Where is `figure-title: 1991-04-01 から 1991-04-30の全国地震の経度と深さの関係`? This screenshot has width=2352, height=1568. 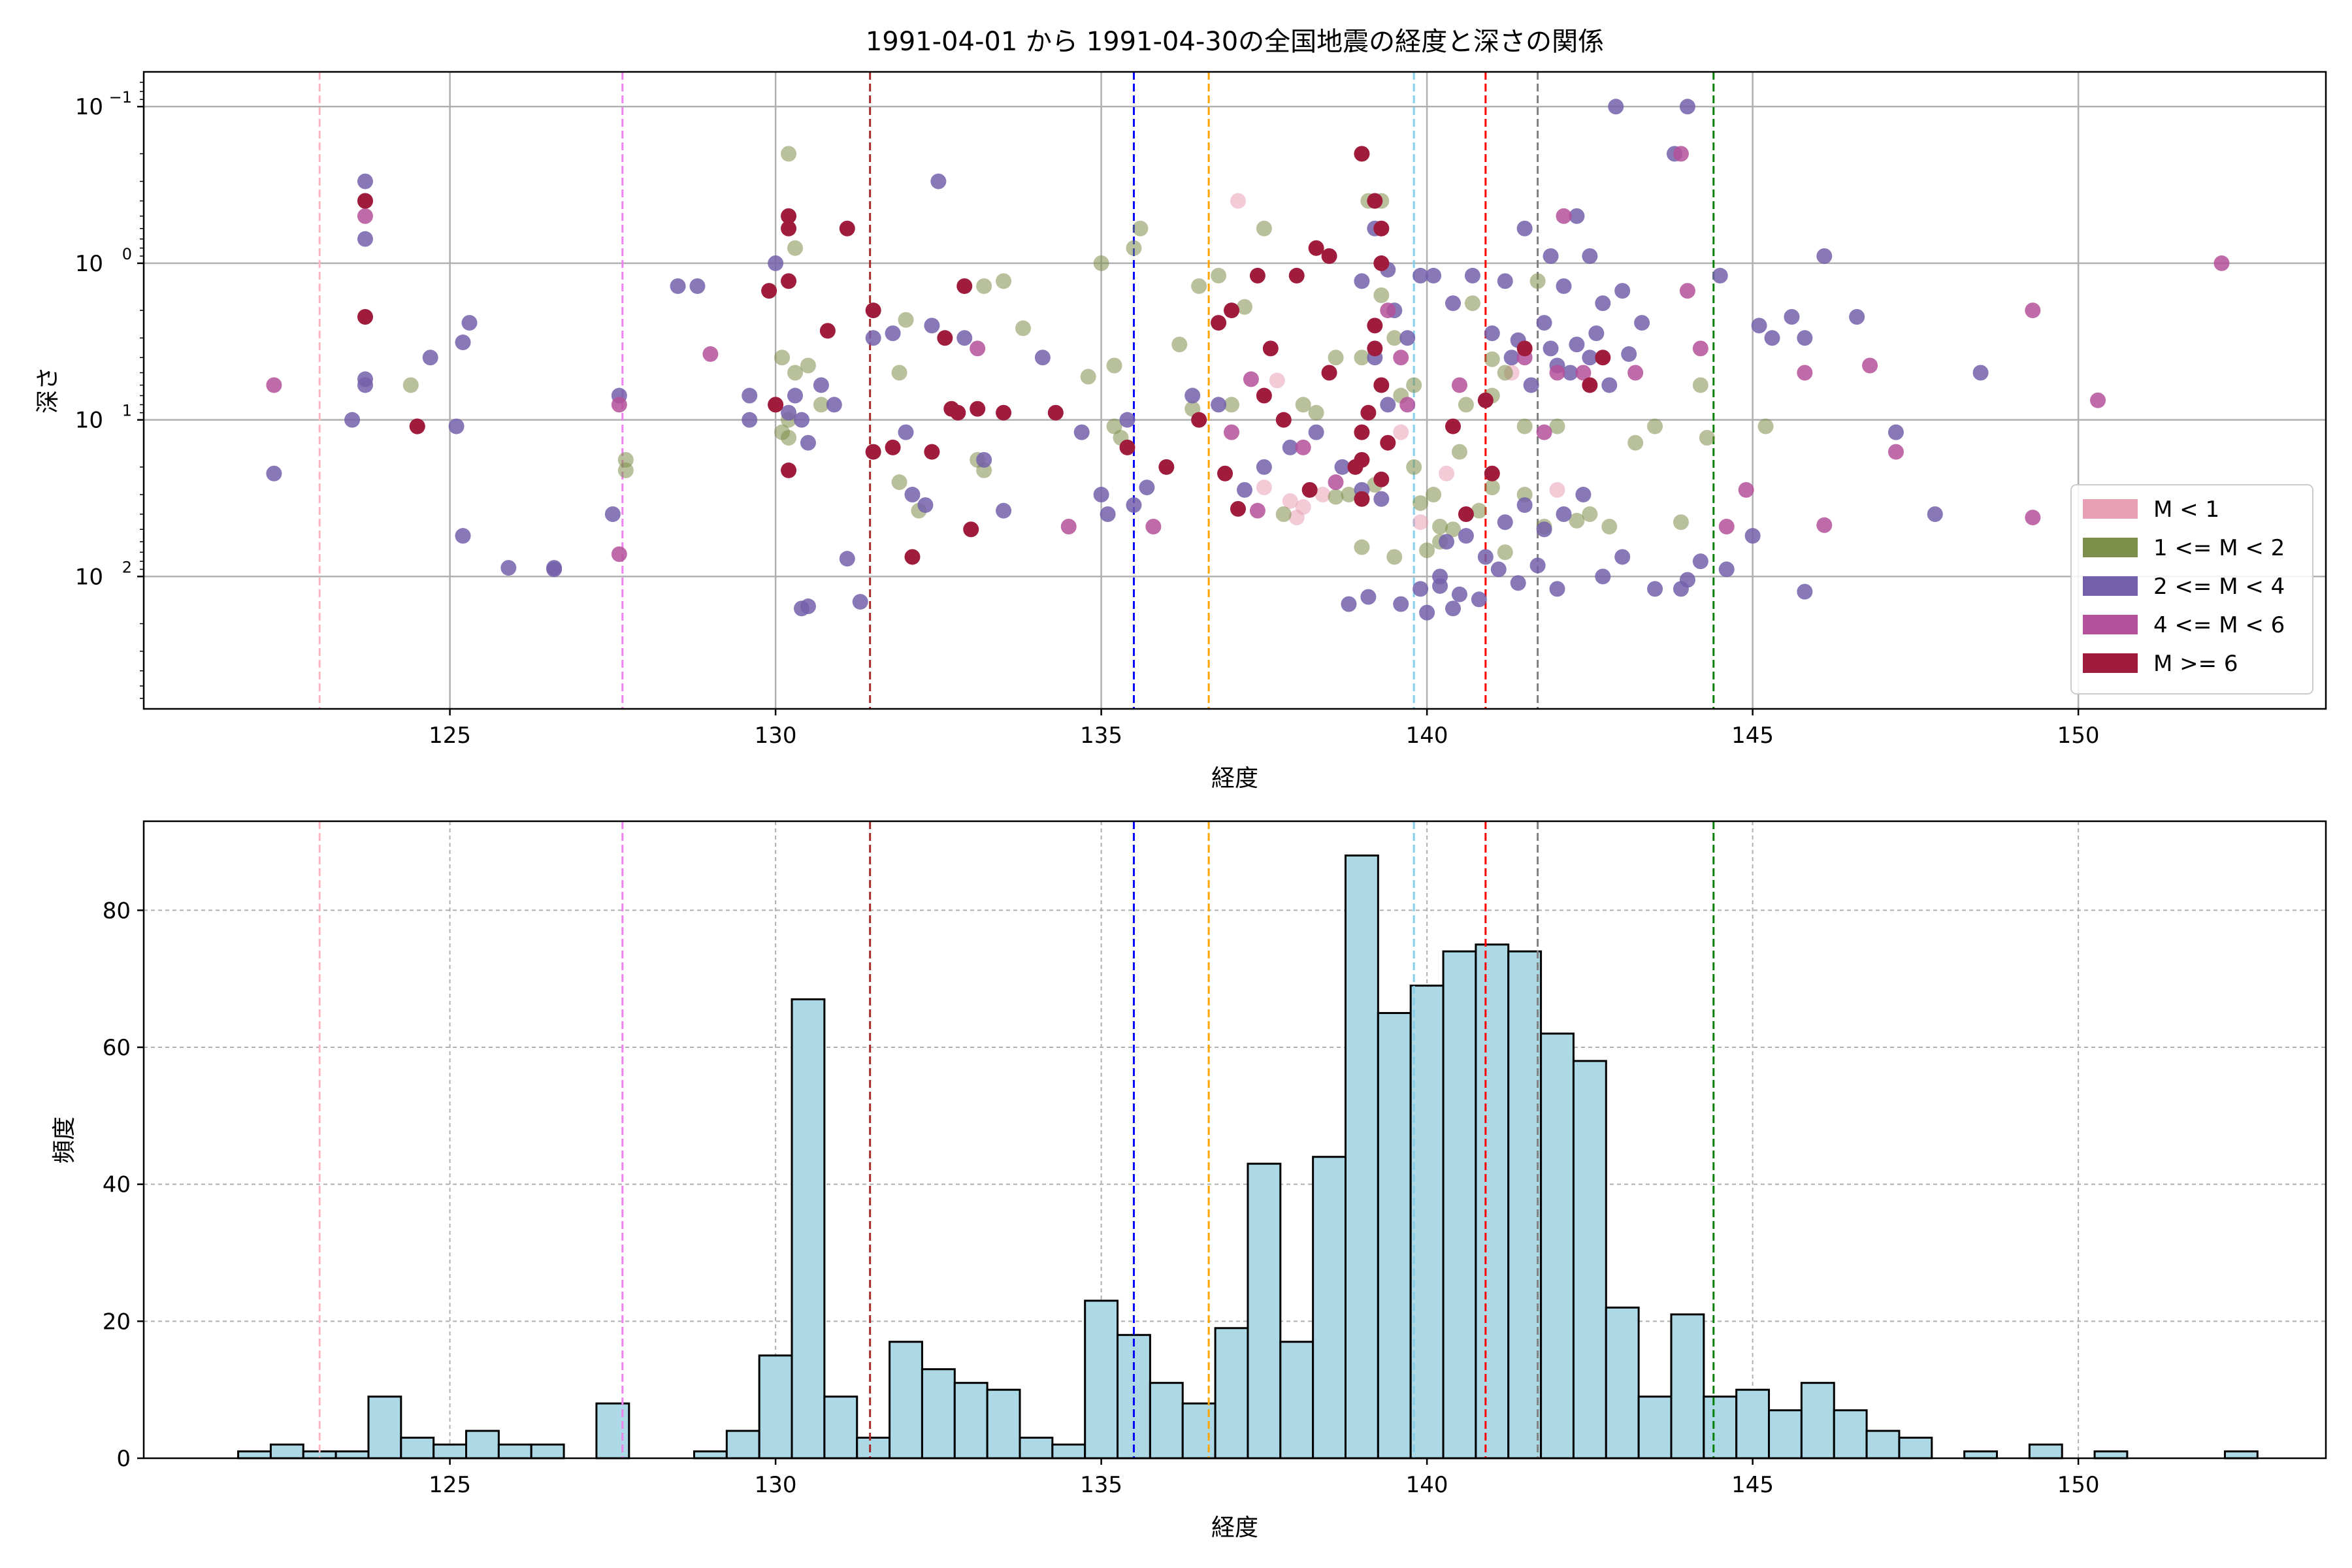 figure-title: 1991-04-01 から 1991-04-30の全国地震の経度と深さの関係 is located at coordinates (1235, 42).